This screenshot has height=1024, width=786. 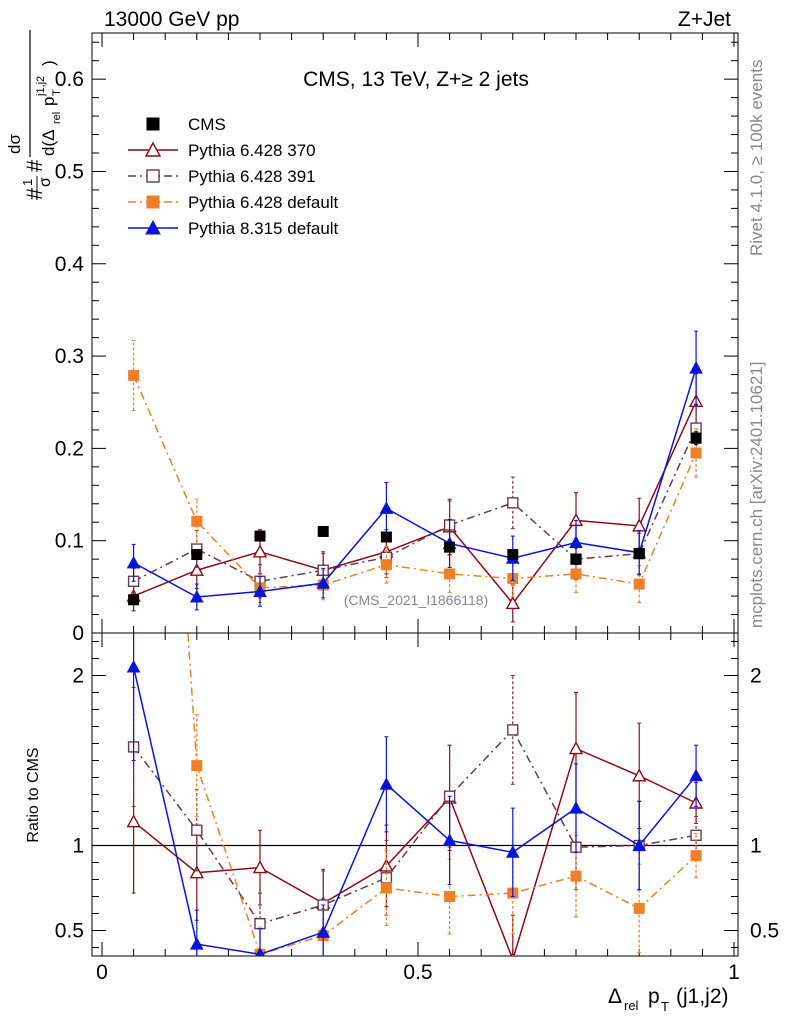 What do you see at coordinates (416, 79) in the screenshot?
I see `chart-title: CMS, 13 TeV, Z+≥ 2 jets` at bounding box center [416, 79].